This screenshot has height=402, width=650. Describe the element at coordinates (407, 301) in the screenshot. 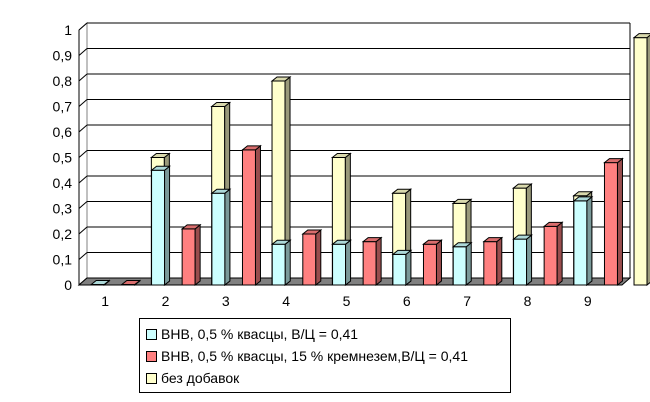

I see `x-tick-label: 6` at that location.